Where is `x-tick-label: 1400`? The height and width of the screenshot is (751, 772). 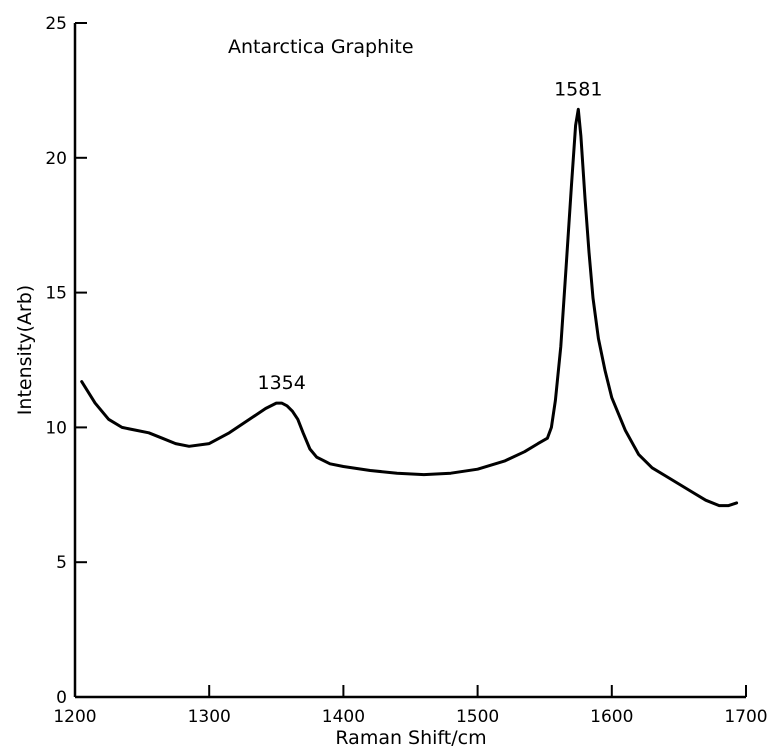 x-tick-label: 1400 is located at coordinates (343, 717).